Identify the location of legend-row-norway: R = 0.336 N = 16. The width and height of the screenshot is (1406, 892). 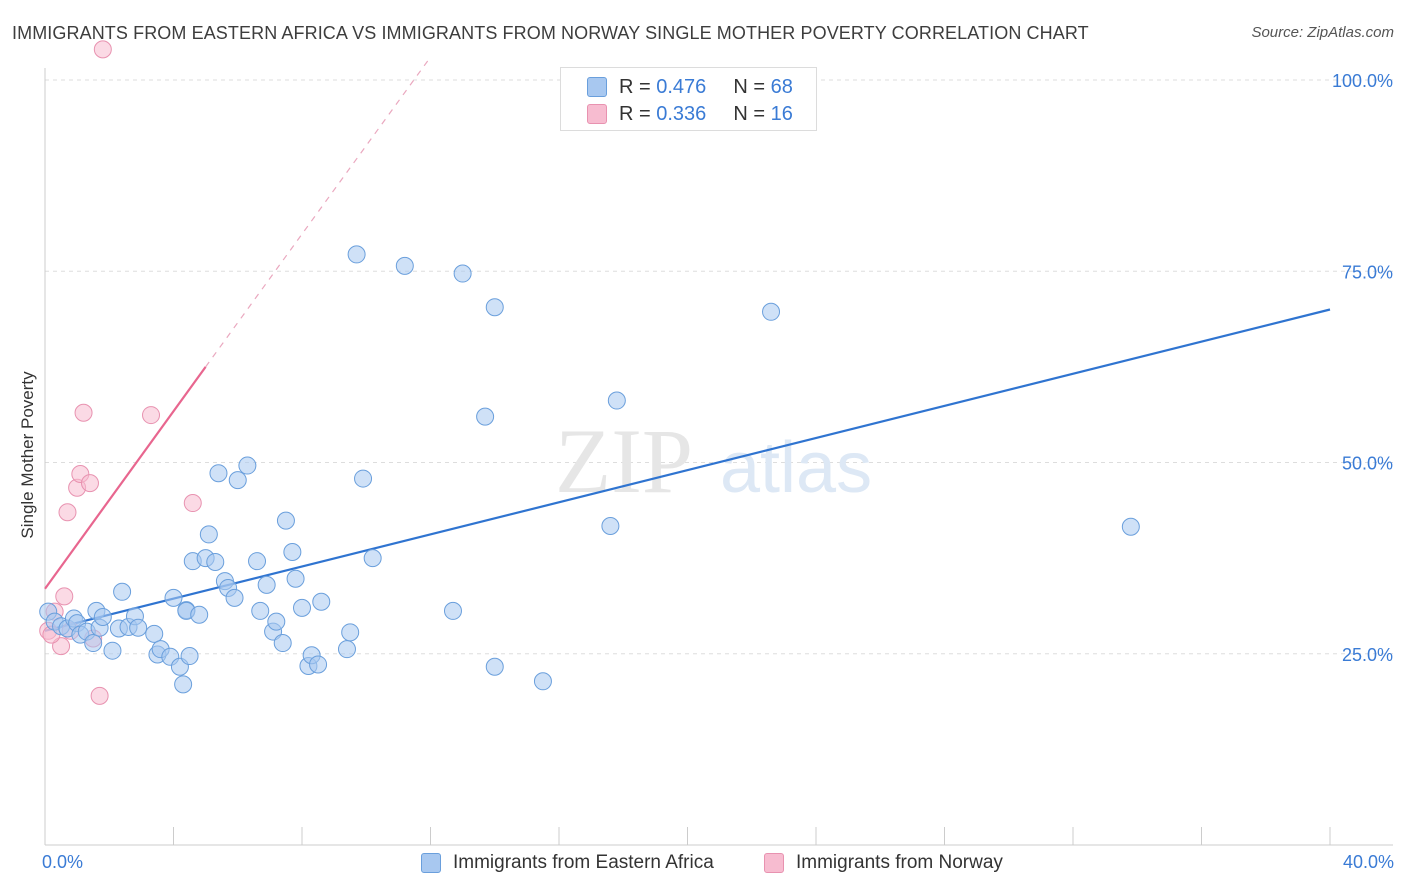
(690, 114).